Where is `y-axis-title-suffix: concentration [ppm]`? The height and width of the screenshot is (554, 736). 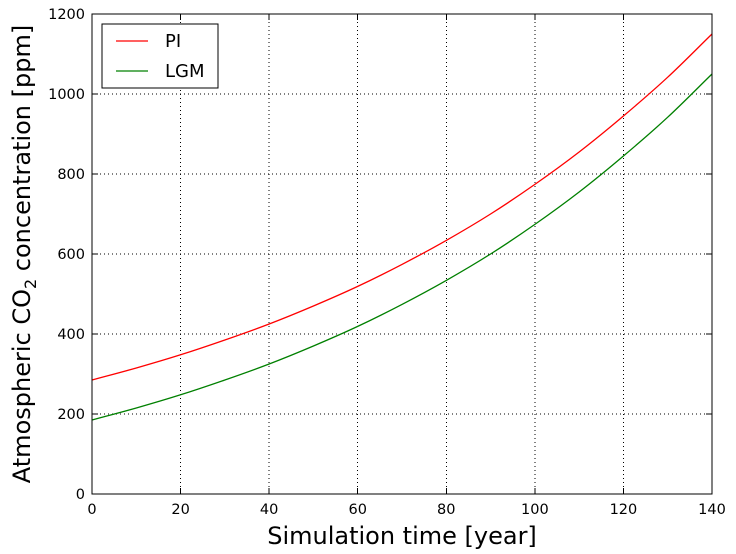 y-axis-title-suffix: concentration [ppm] is located at coordinates (22, 152).